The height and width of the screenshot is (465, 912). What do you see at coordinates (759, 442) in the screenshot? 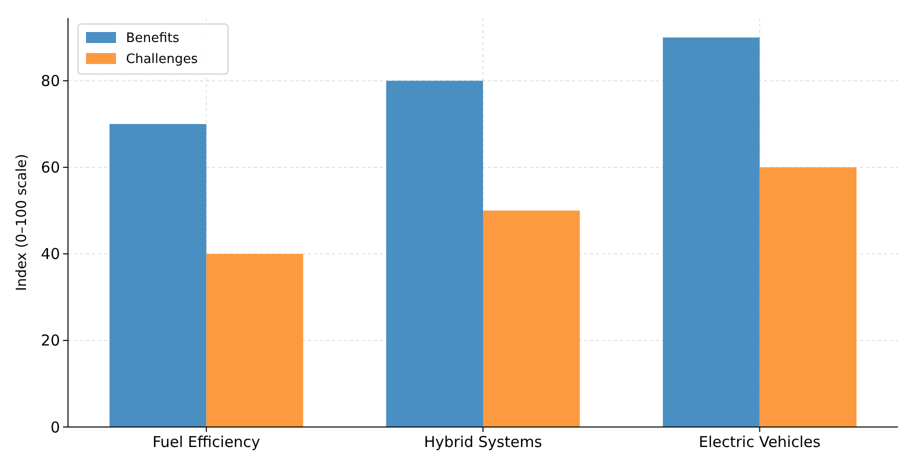
I see `x-tick-label: Electric Vehicles` at bounding box center [759, 442].